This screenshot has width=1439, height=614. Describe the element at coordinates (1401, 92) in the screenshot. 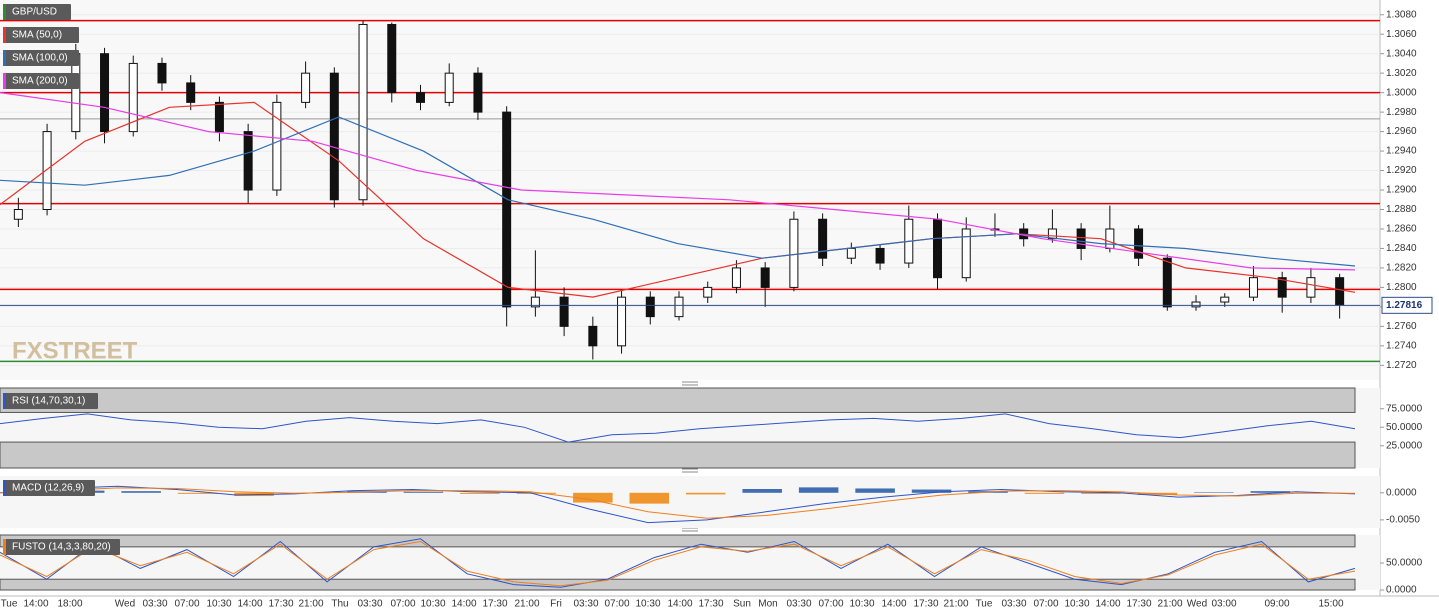

I see `y-tick-label: 1.3000` at that location.